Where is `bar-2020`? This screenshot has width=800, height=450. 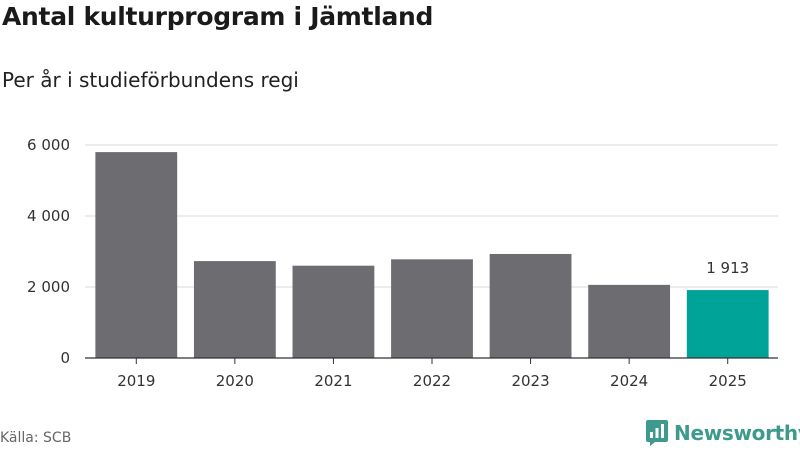
bar-2020 is located at coordinates (234, 309).